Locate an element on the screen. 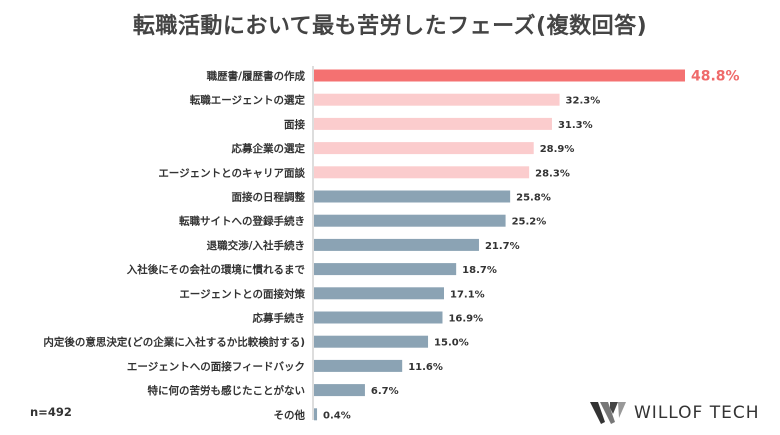 This screenshot has height=435, width=780. value-label: 18.7% is located at coordinates (479, 270).